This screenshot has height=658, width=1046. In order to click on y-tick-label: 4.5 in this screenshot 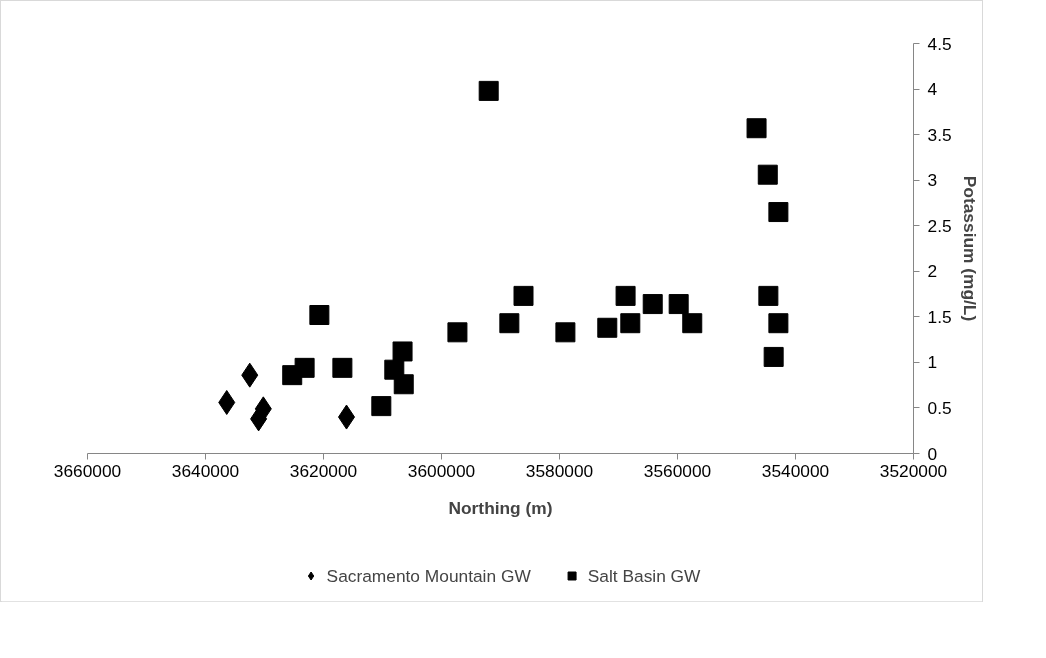, I will do `click(939, 43)`.